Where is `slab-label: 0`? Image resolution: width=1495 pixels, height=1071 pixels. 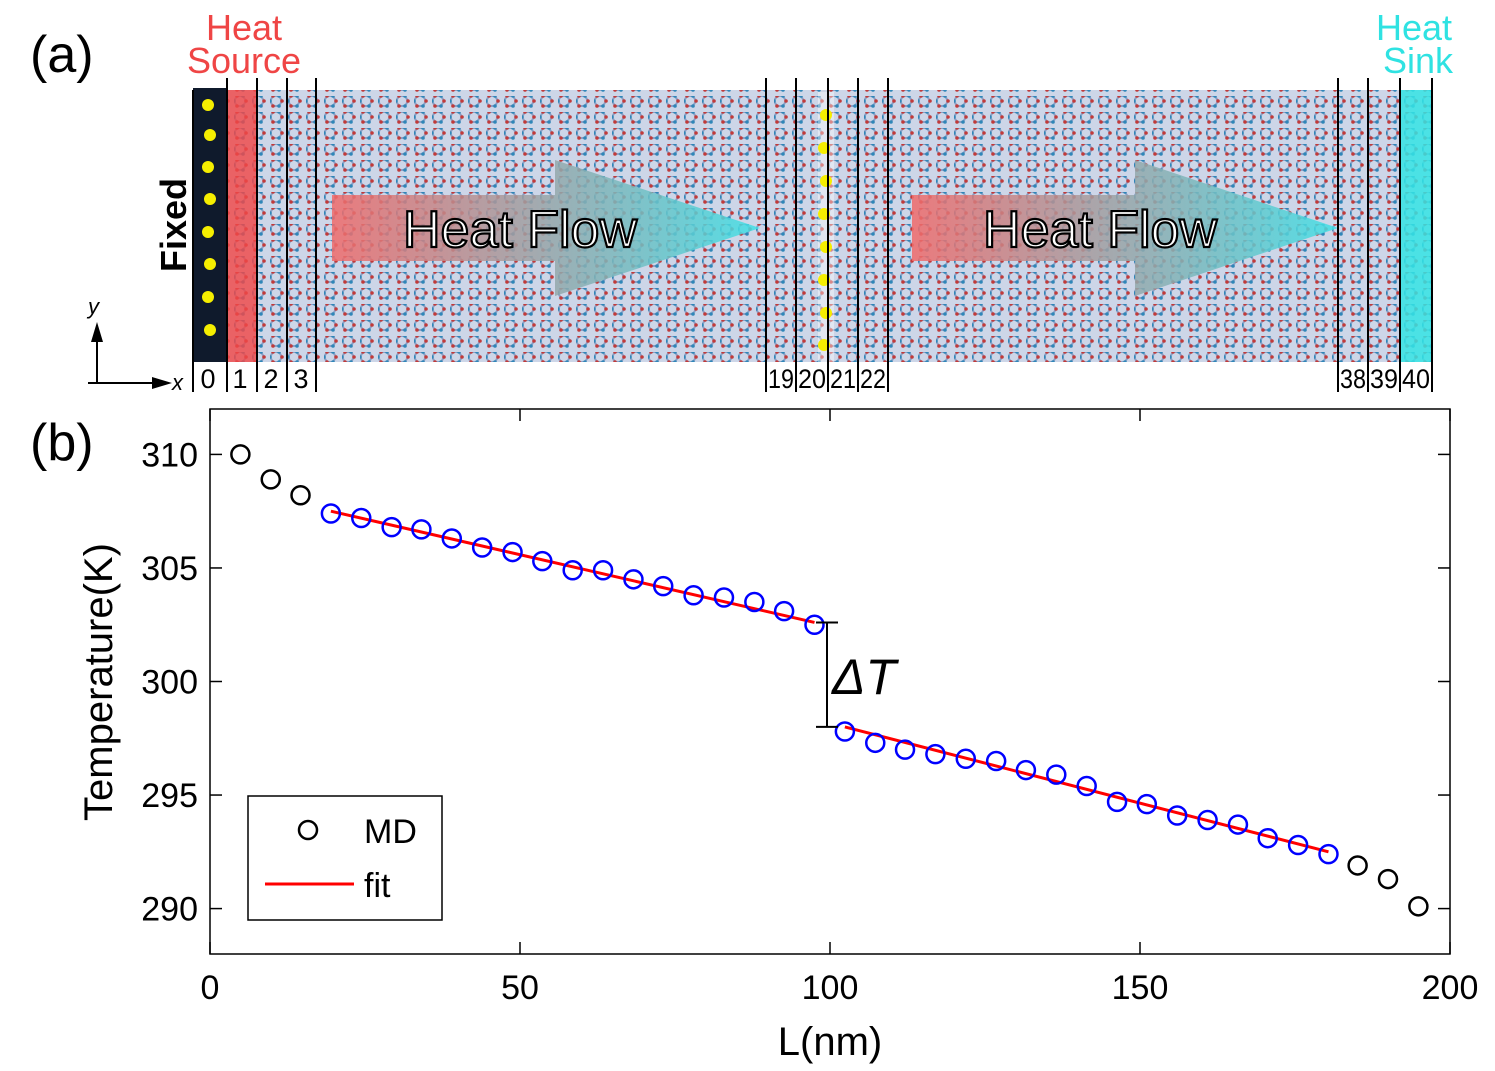
slab-label: 0 is located at coordinates (207, 379).